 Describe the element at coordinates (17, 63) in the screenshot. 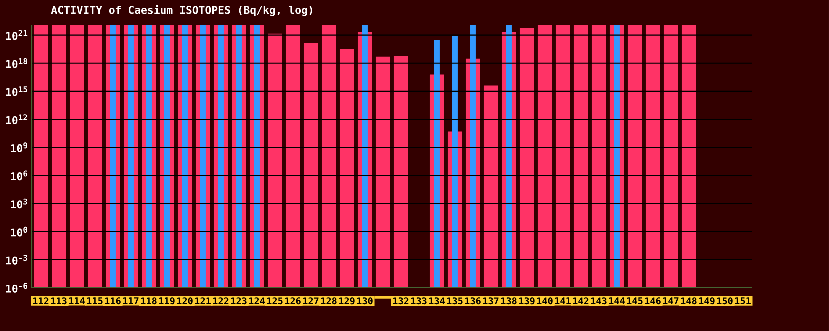

I see `y-tick-label: 10$^{18}$` at that location.